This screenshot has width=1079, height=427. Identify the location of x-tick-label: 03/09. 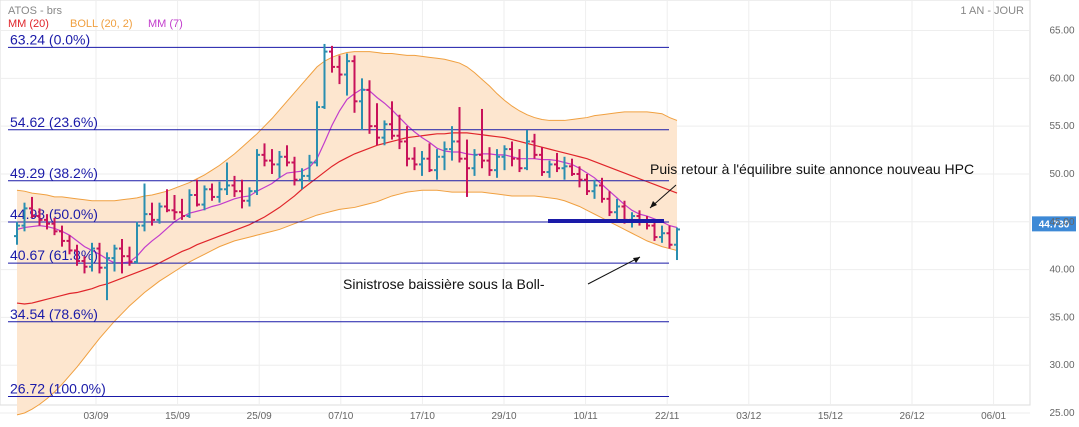
(95, 416).